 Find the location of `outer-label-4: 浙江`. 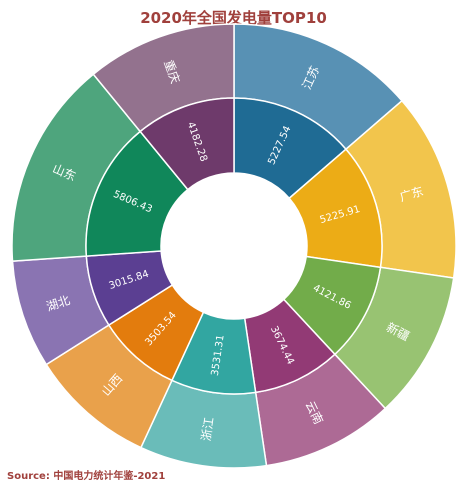

outer-label-4: 浙江 is located at coordinates (207, 429).